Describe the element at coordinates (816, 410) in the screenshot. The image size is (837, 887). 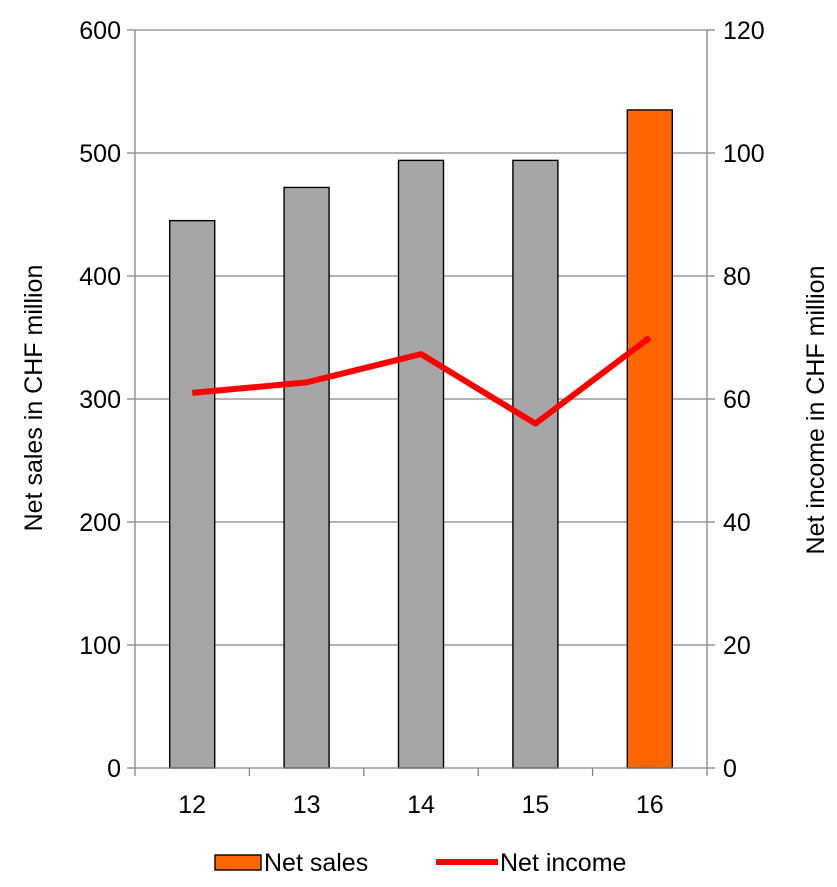
I see `y2-axis-title: Net income in CHF million` at that location.